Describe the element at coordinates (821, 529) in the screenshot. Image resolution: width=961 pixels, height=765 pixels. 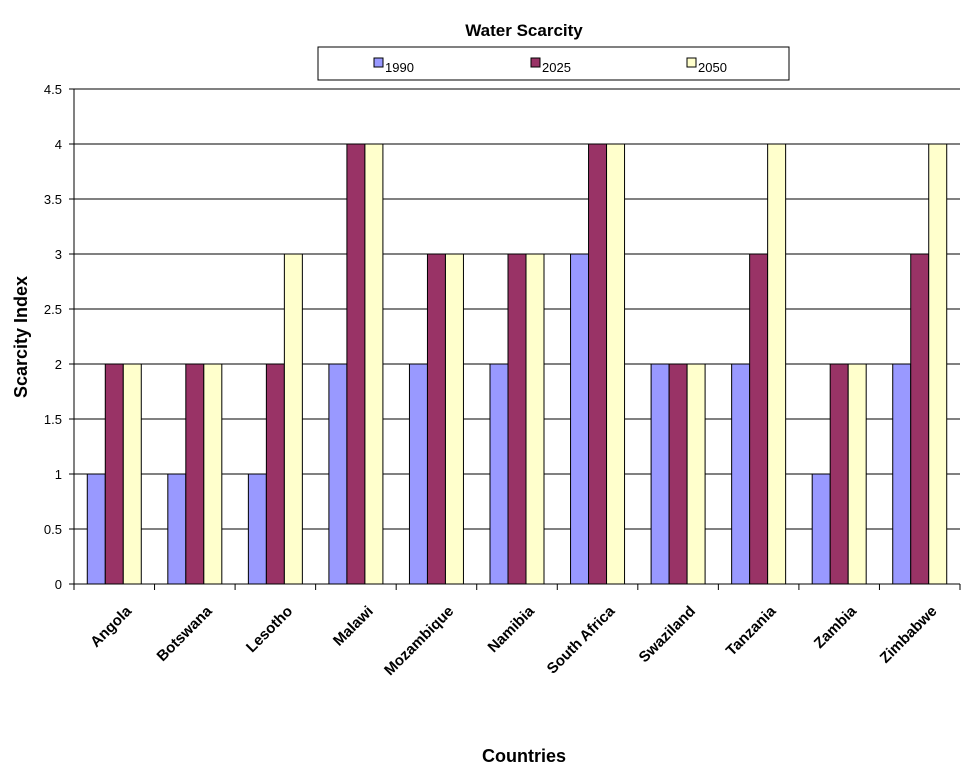
I see `bar-zambia-1990` at that location.